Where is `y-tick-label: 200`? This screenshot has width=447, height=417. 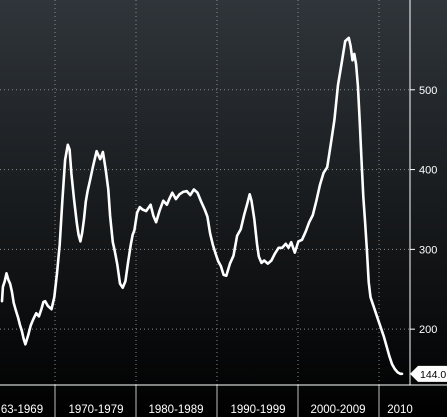 y-tick-label: 200 is located at coordinates (428, 330).